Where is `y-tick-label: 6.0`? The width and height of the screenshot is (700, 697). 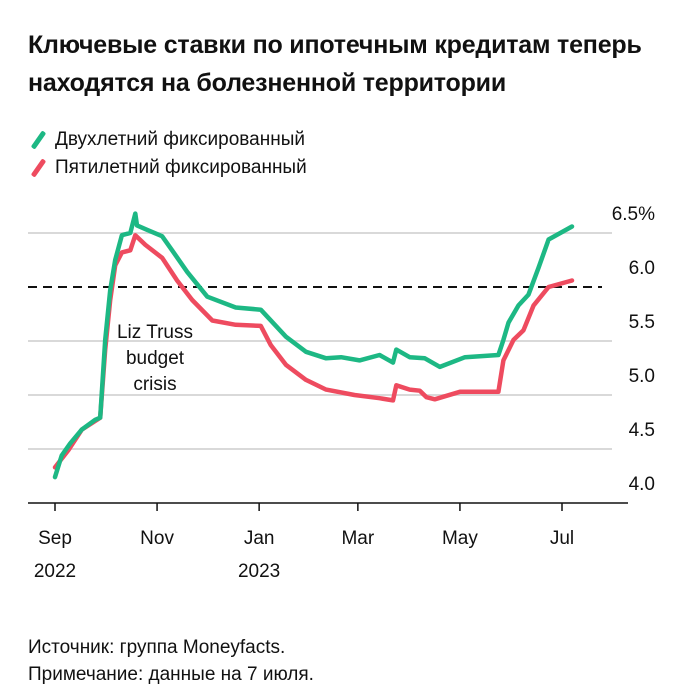
y-tick-label: 6.0 is located at coordinates (642, 268).